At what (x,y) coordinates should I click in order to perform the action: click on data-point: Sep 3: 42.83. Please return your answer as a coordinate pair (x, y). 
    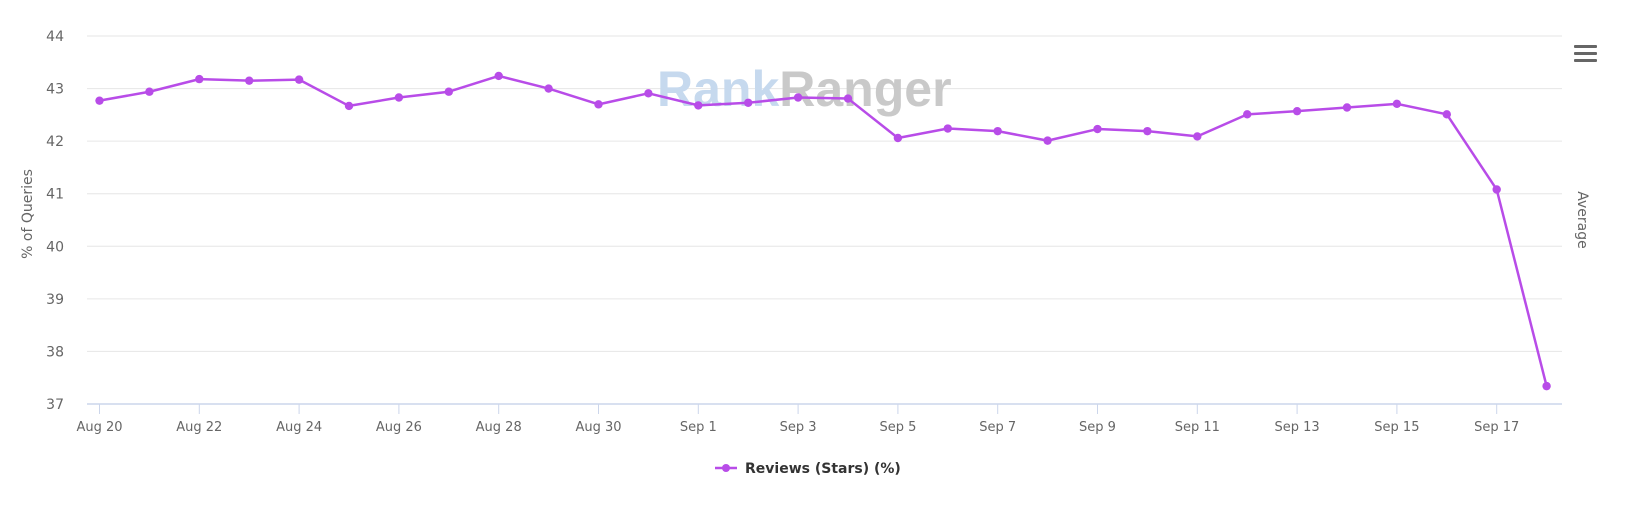
    Looking at the image, I should click on (798, 97).